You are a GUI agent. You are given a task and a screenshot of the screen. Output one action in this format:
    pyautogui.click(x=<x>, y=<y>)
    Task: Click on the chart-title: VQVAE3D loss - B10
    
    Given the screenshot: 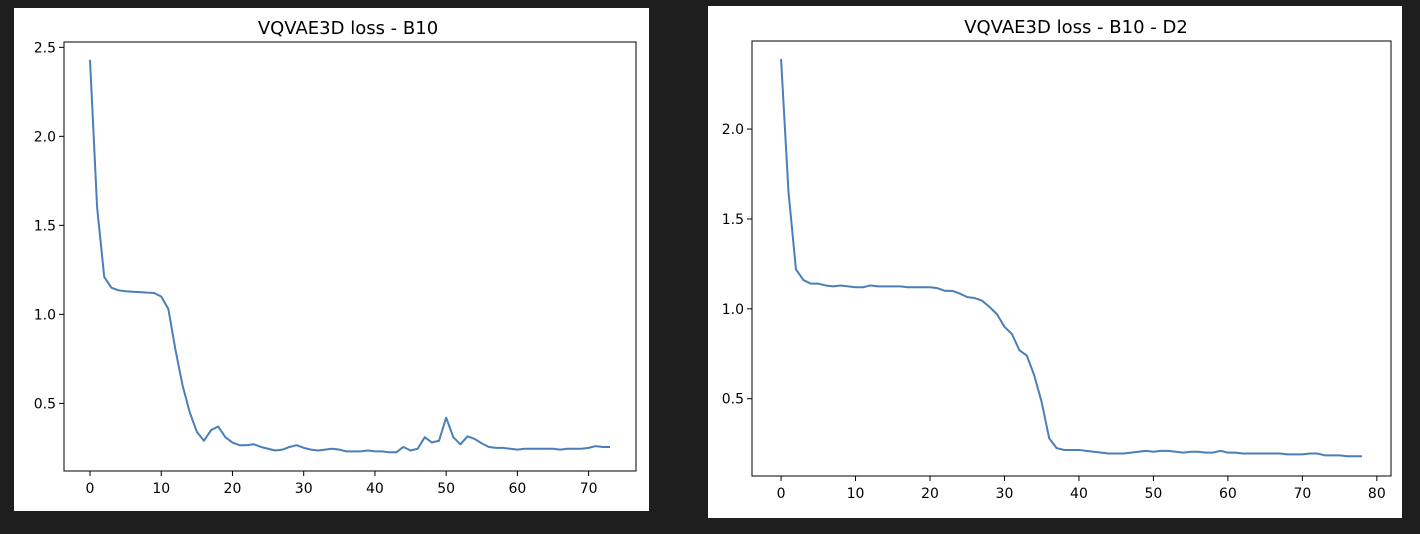 What is the action you would take?
    pyautogui.click(x=348, y=28)
    